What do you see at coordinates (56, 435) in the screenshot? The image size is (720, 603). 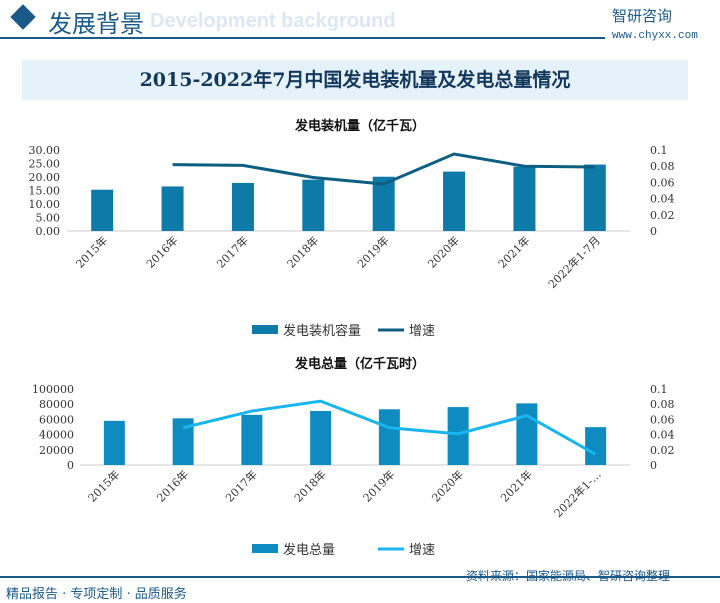 I see `y-tick-label: 40000` at bounding box center [56, 435].